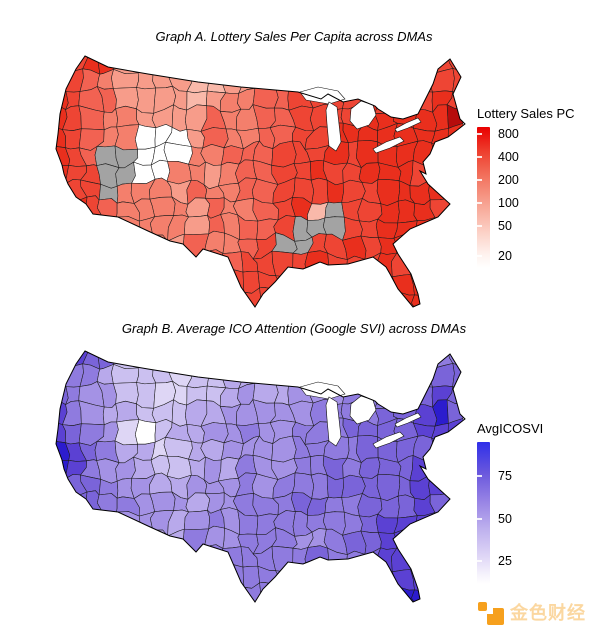 This screenshot has height=638, width=600. I want to click on legend-tick-label: 100, so click(508, 203).